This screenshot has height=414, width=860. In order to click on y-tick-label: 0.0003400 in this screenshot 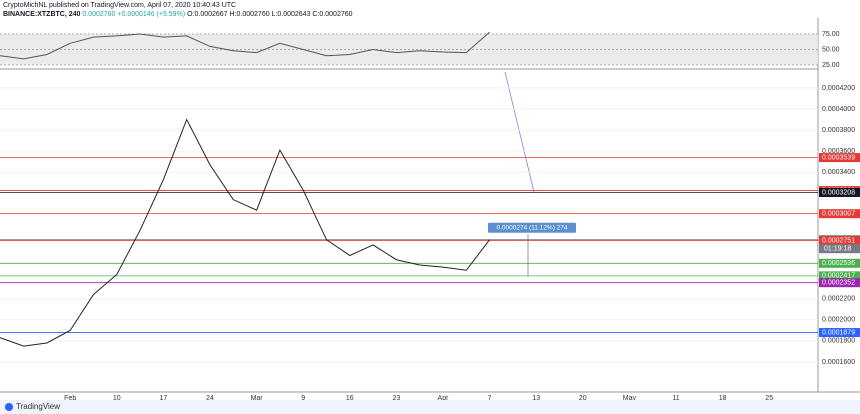, I will do `click(838, 172)`.